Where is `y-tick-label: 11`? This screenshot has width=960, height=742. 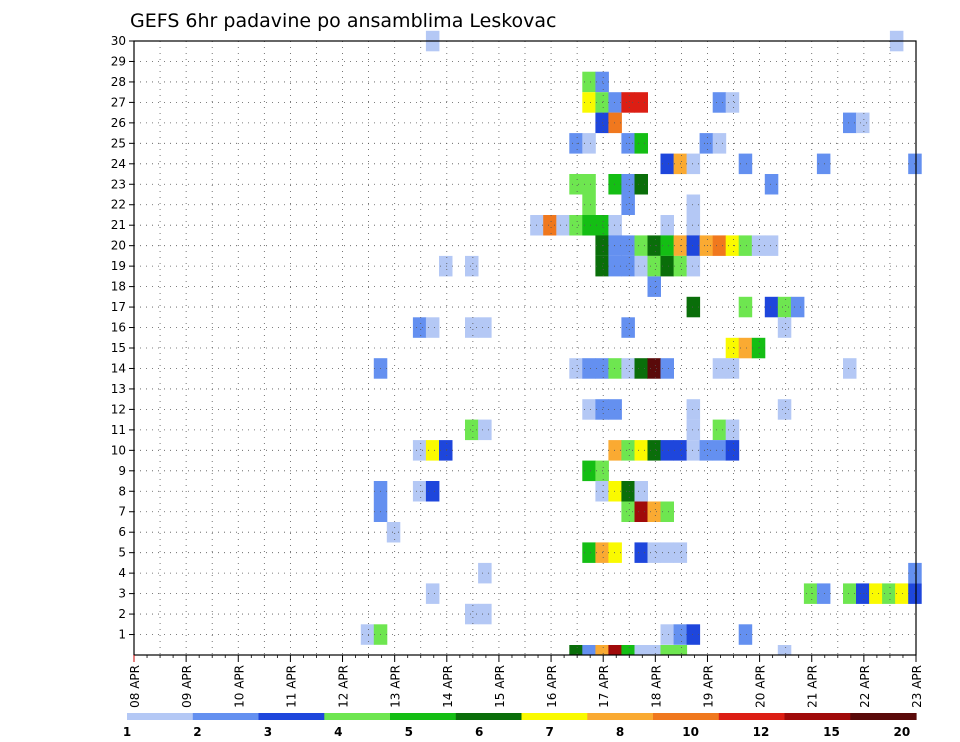
y-tick-label: 11 is located at coordinates (118, 430).